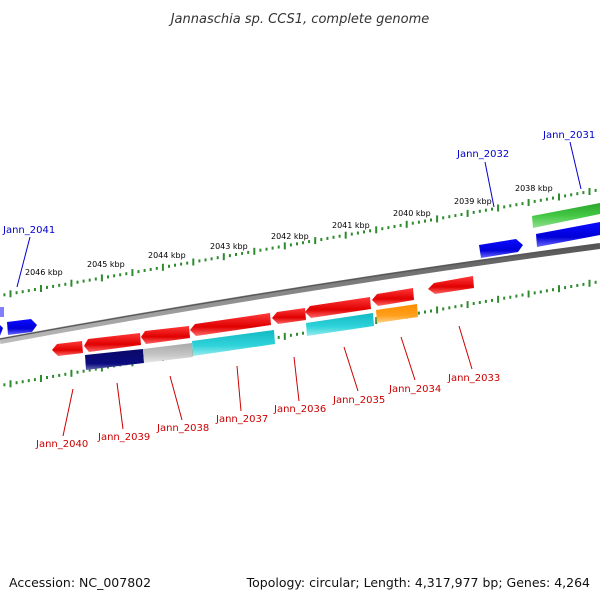  Describe the element at coordinates (568, 234) in the screenshot. I see `gene-jann-2031-arrow` at that location.